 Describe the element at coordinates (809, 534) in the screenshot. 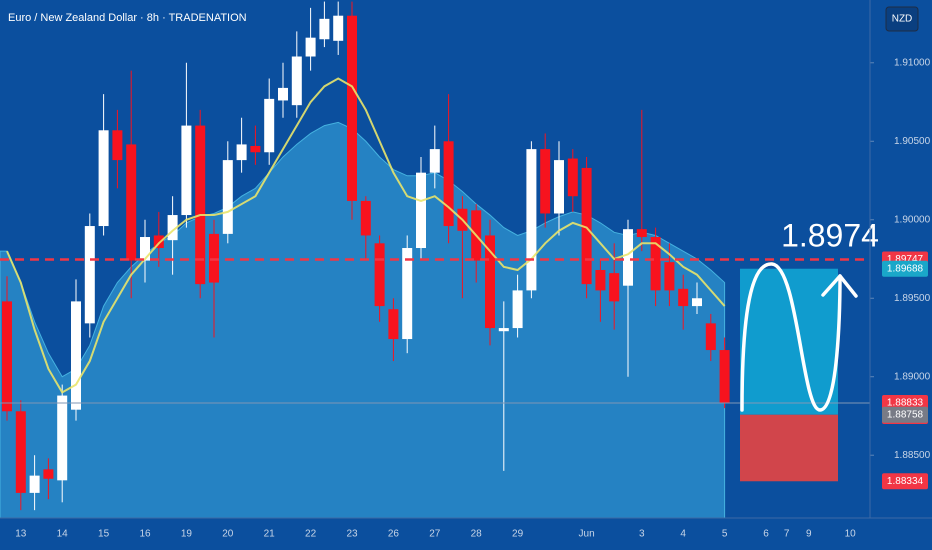

I see `x-tick-label: 9` at that location.